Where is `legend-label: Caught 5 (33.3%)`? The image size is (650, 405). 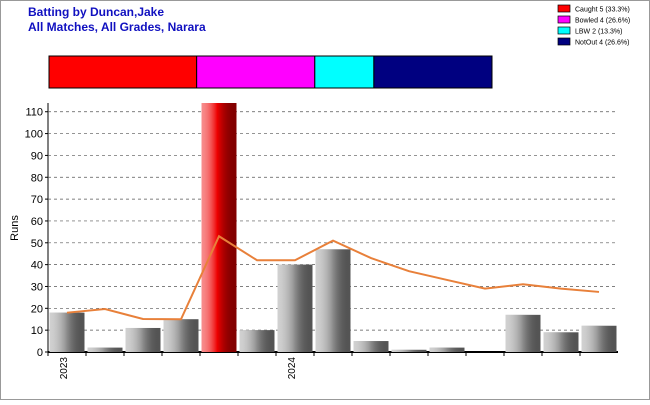 legend-label: Caught 5 (33.3%) is located at coordinates (602, 10).